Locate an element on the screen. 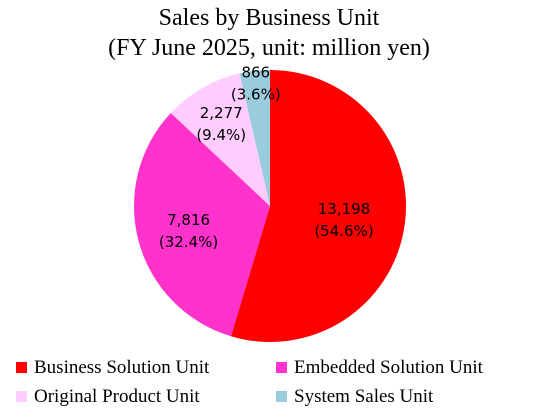 The height and width of the screenshot is (417, 538). legend-label: System Sales Unit is located at coordinates (364, 396).